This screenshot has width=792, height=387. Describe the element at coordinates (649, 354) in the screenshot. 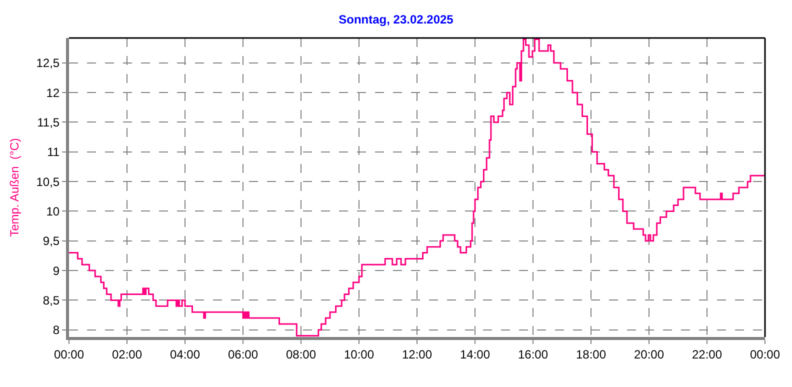

I see `x-tick-label: 20:00` at that location.